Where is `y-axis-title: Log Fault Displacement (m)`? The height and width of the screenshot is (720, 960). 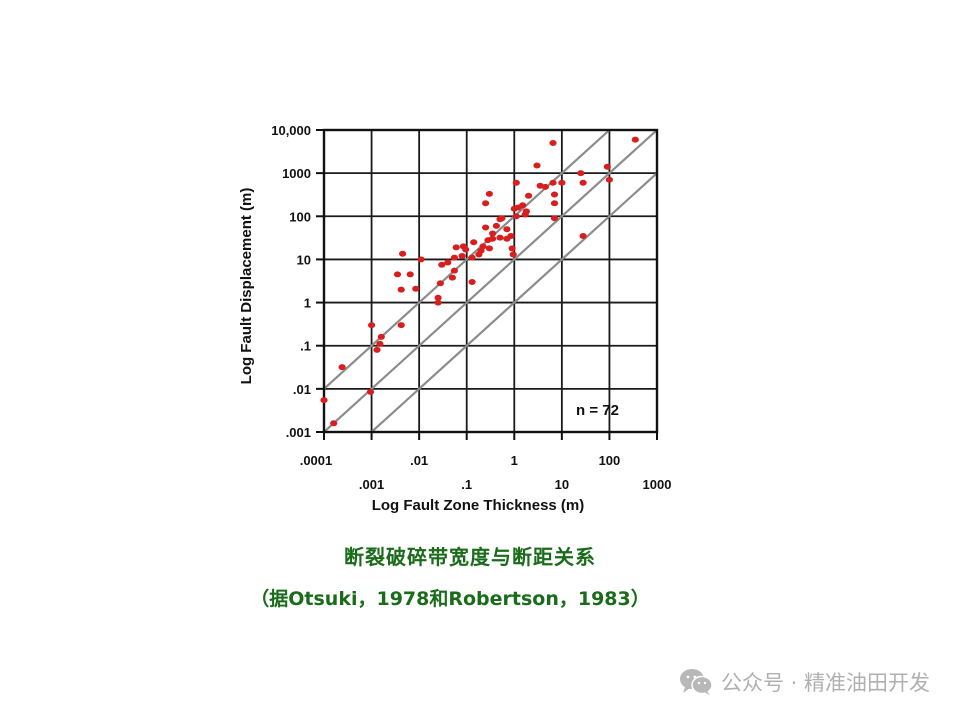
y-axis-title: Log Fault Displacement (m) is located at coordinates (246, 286).